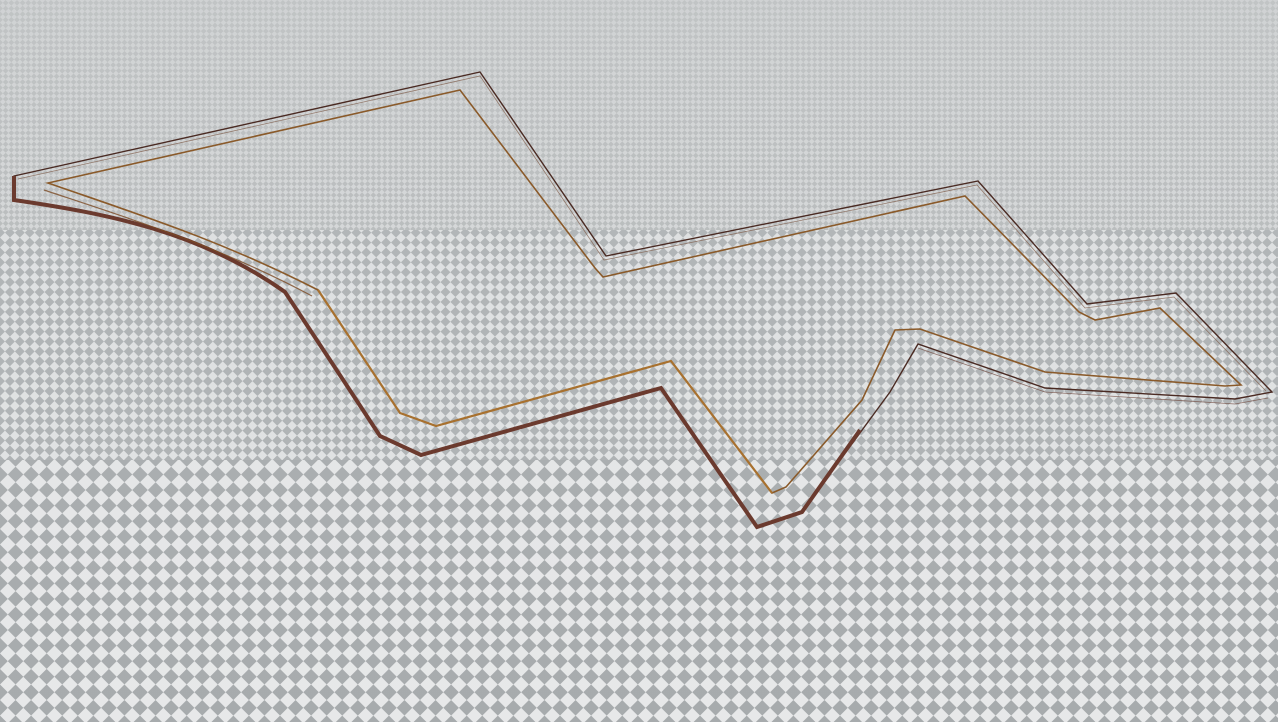 This screenshot has height=722, width=1278. Describe the element at coordinates (545, 391) in the screenshot. I see `inner-wall-front-face` at that location.